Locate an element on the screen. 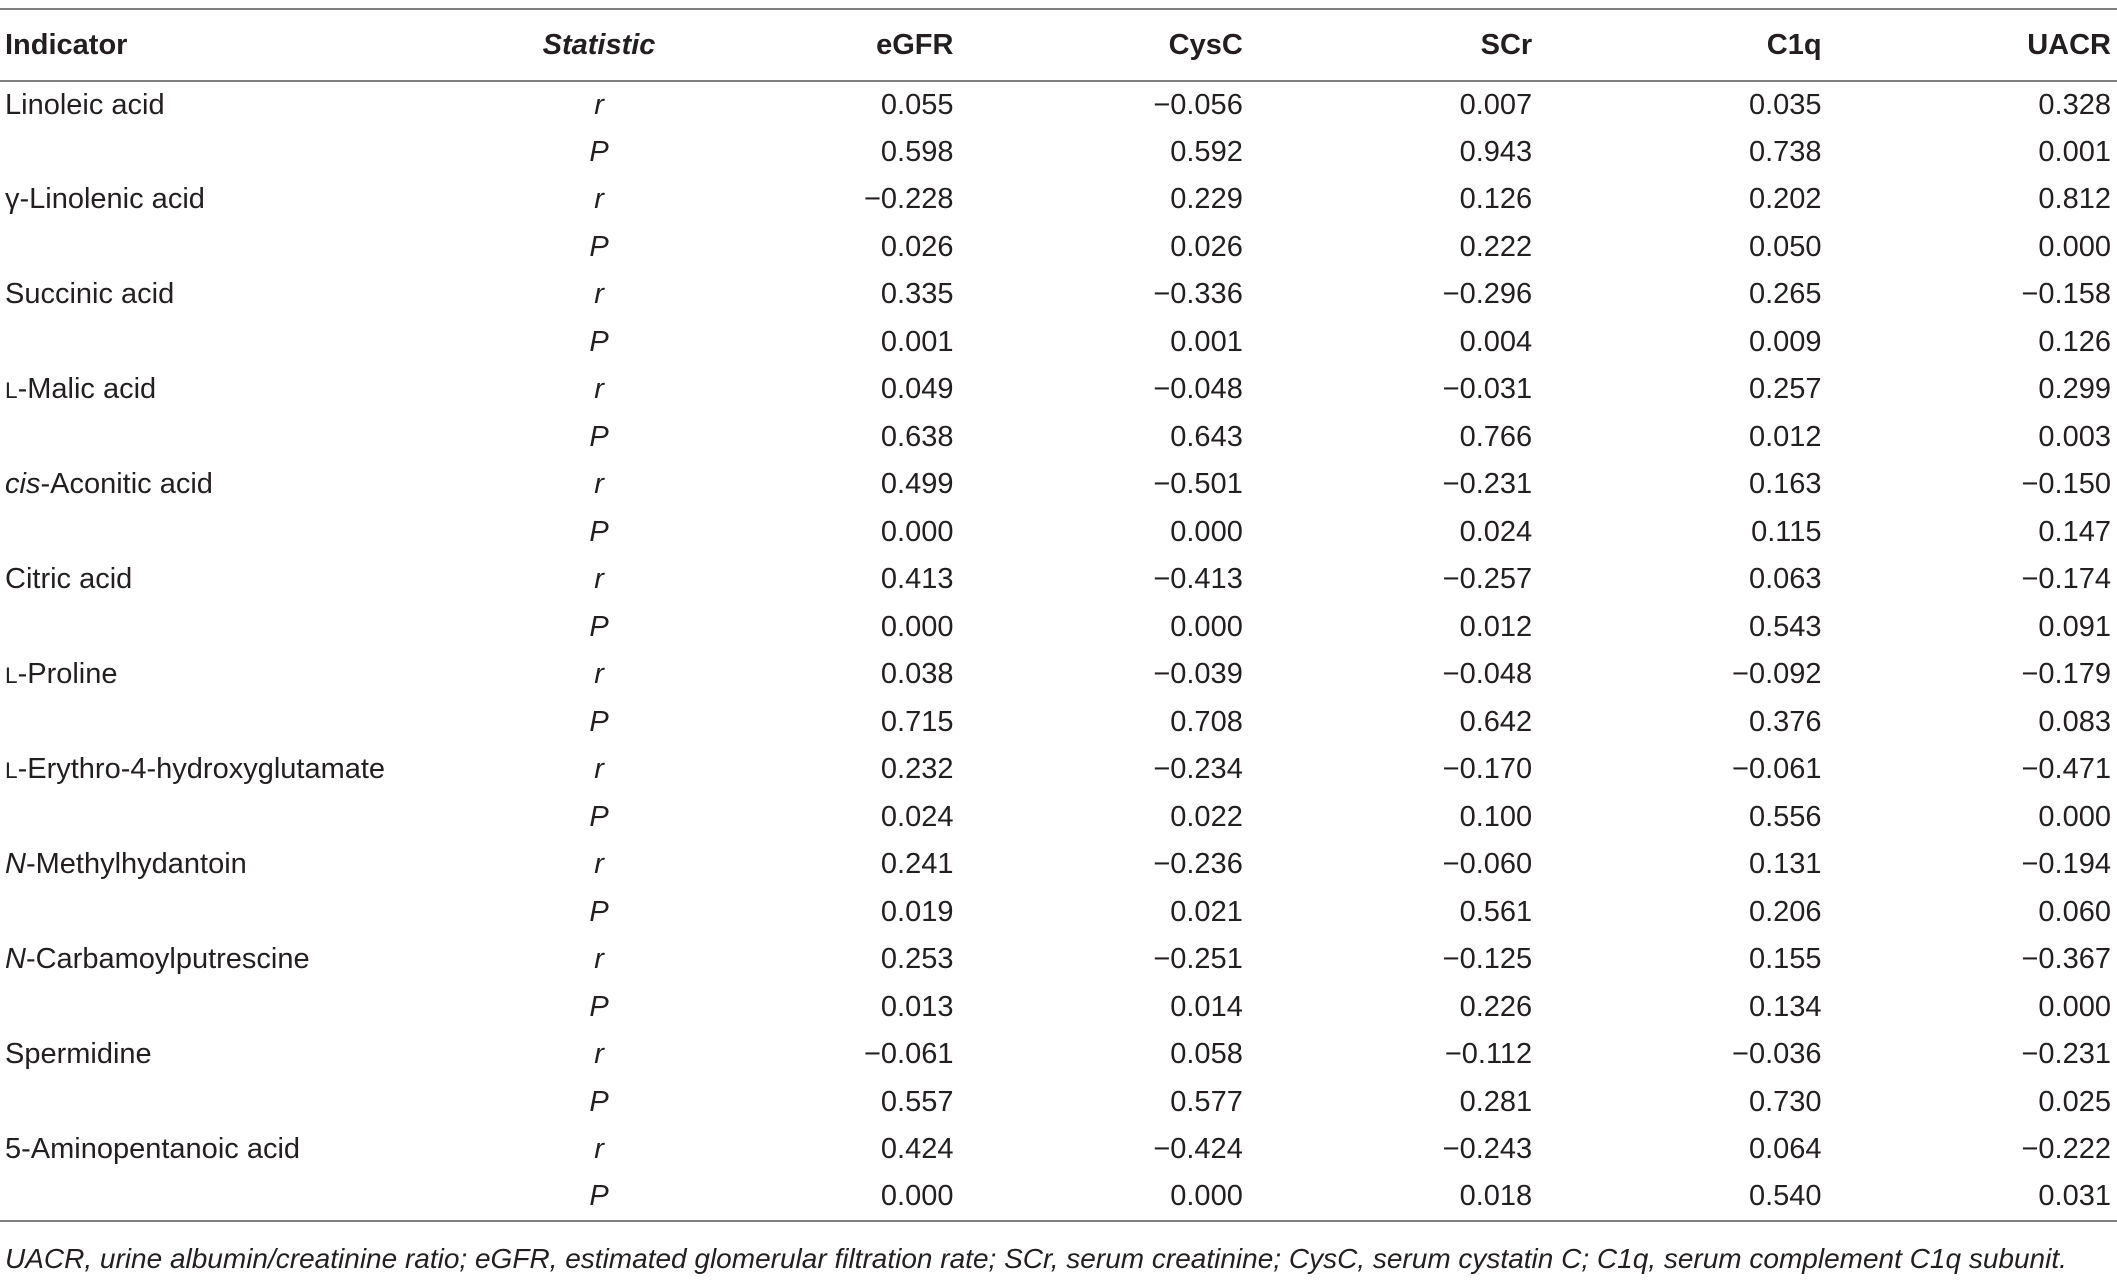  egfr-value-cell: 0.026 is located at coordinates (917, 246).